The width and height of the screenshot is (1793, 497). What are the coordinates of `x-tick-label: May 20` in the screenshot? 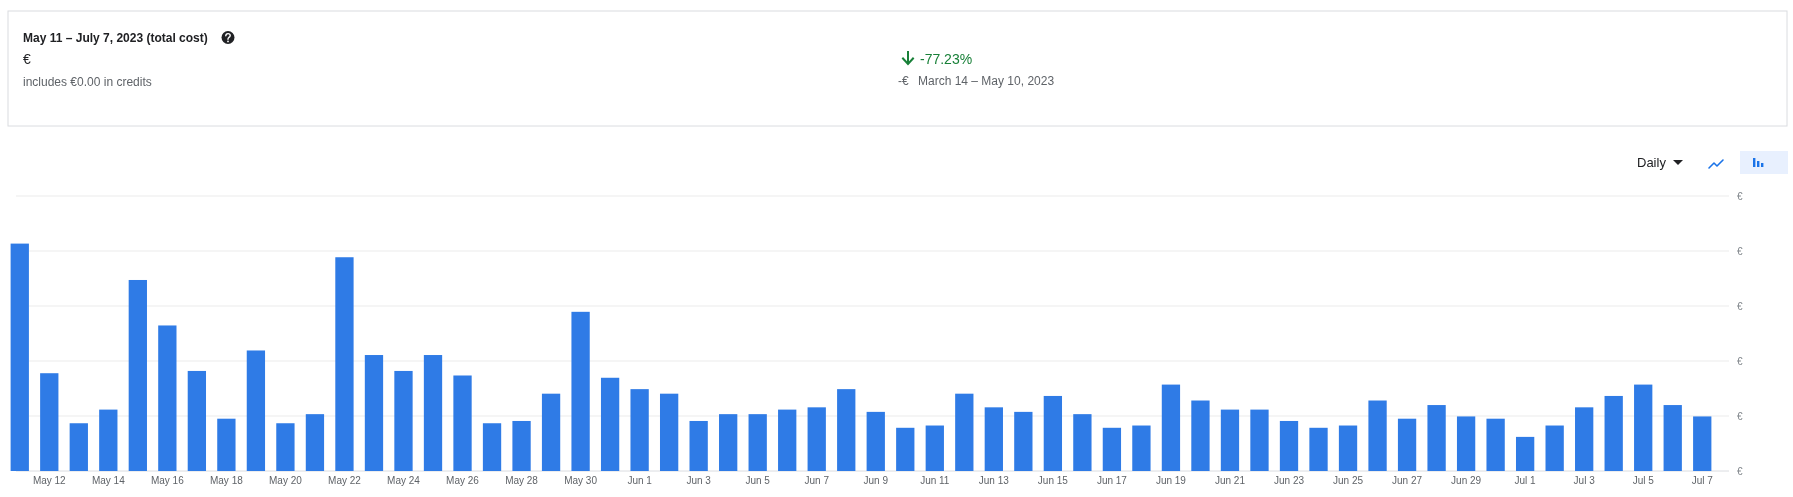 It's located at (286, 480).